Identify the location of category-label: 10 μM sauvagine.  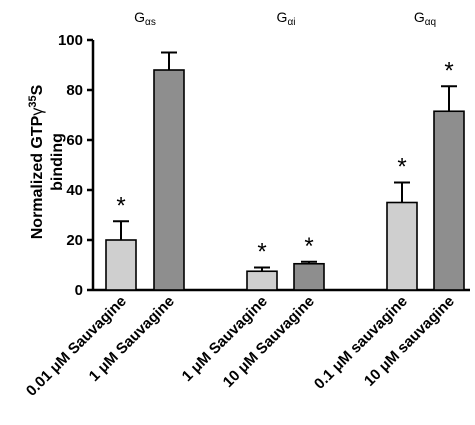
(409, 341).